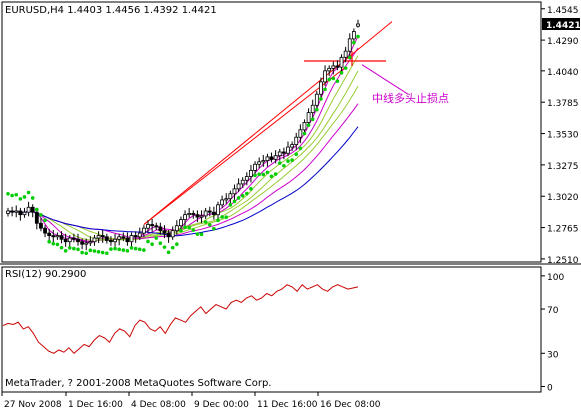  What do you see at coordinates (244, 145) in the screenshot?
I see `red-trendline-lower` at bounding box center [244, 145].